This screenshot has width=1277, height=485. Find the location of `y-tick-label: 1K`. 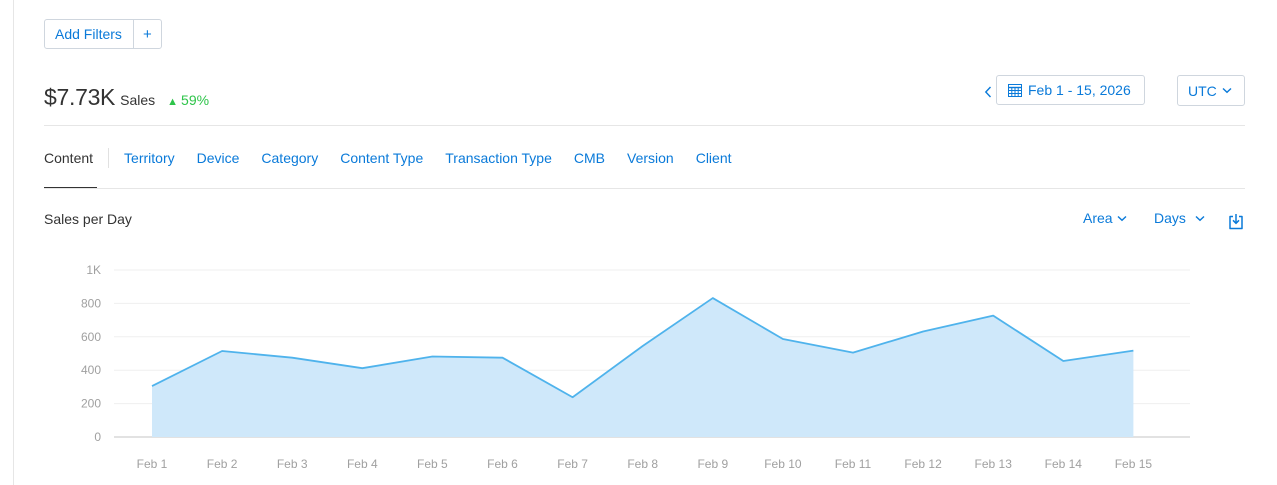

y-tick-label: 1K is located at coordinates (93, 270).